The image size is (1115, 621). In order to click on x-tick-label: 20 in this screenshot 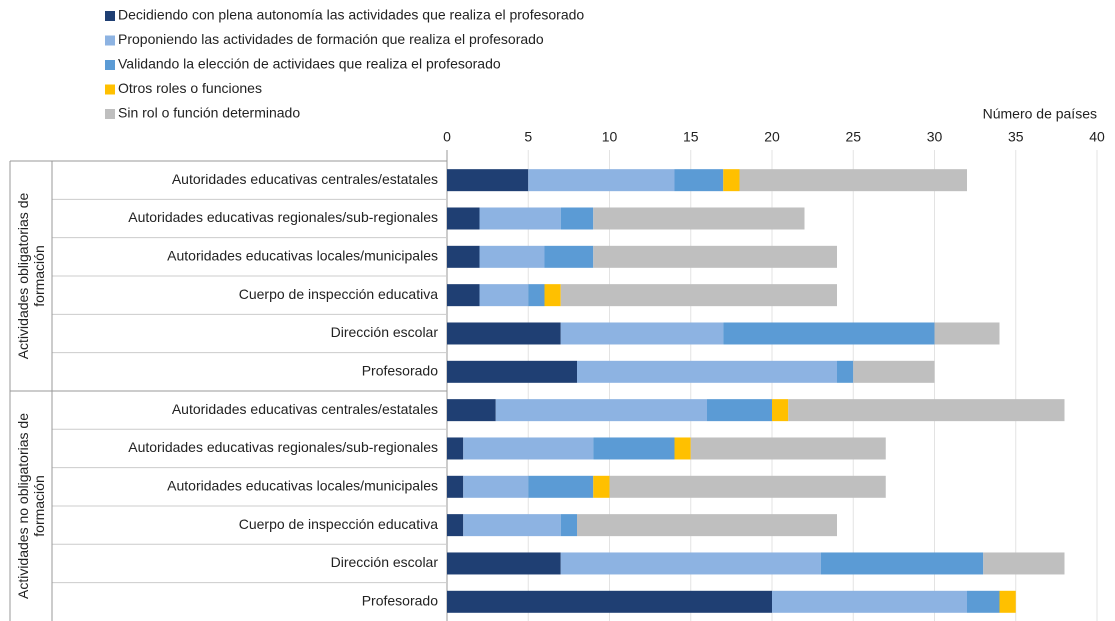, I will do `click(772, 137)`.